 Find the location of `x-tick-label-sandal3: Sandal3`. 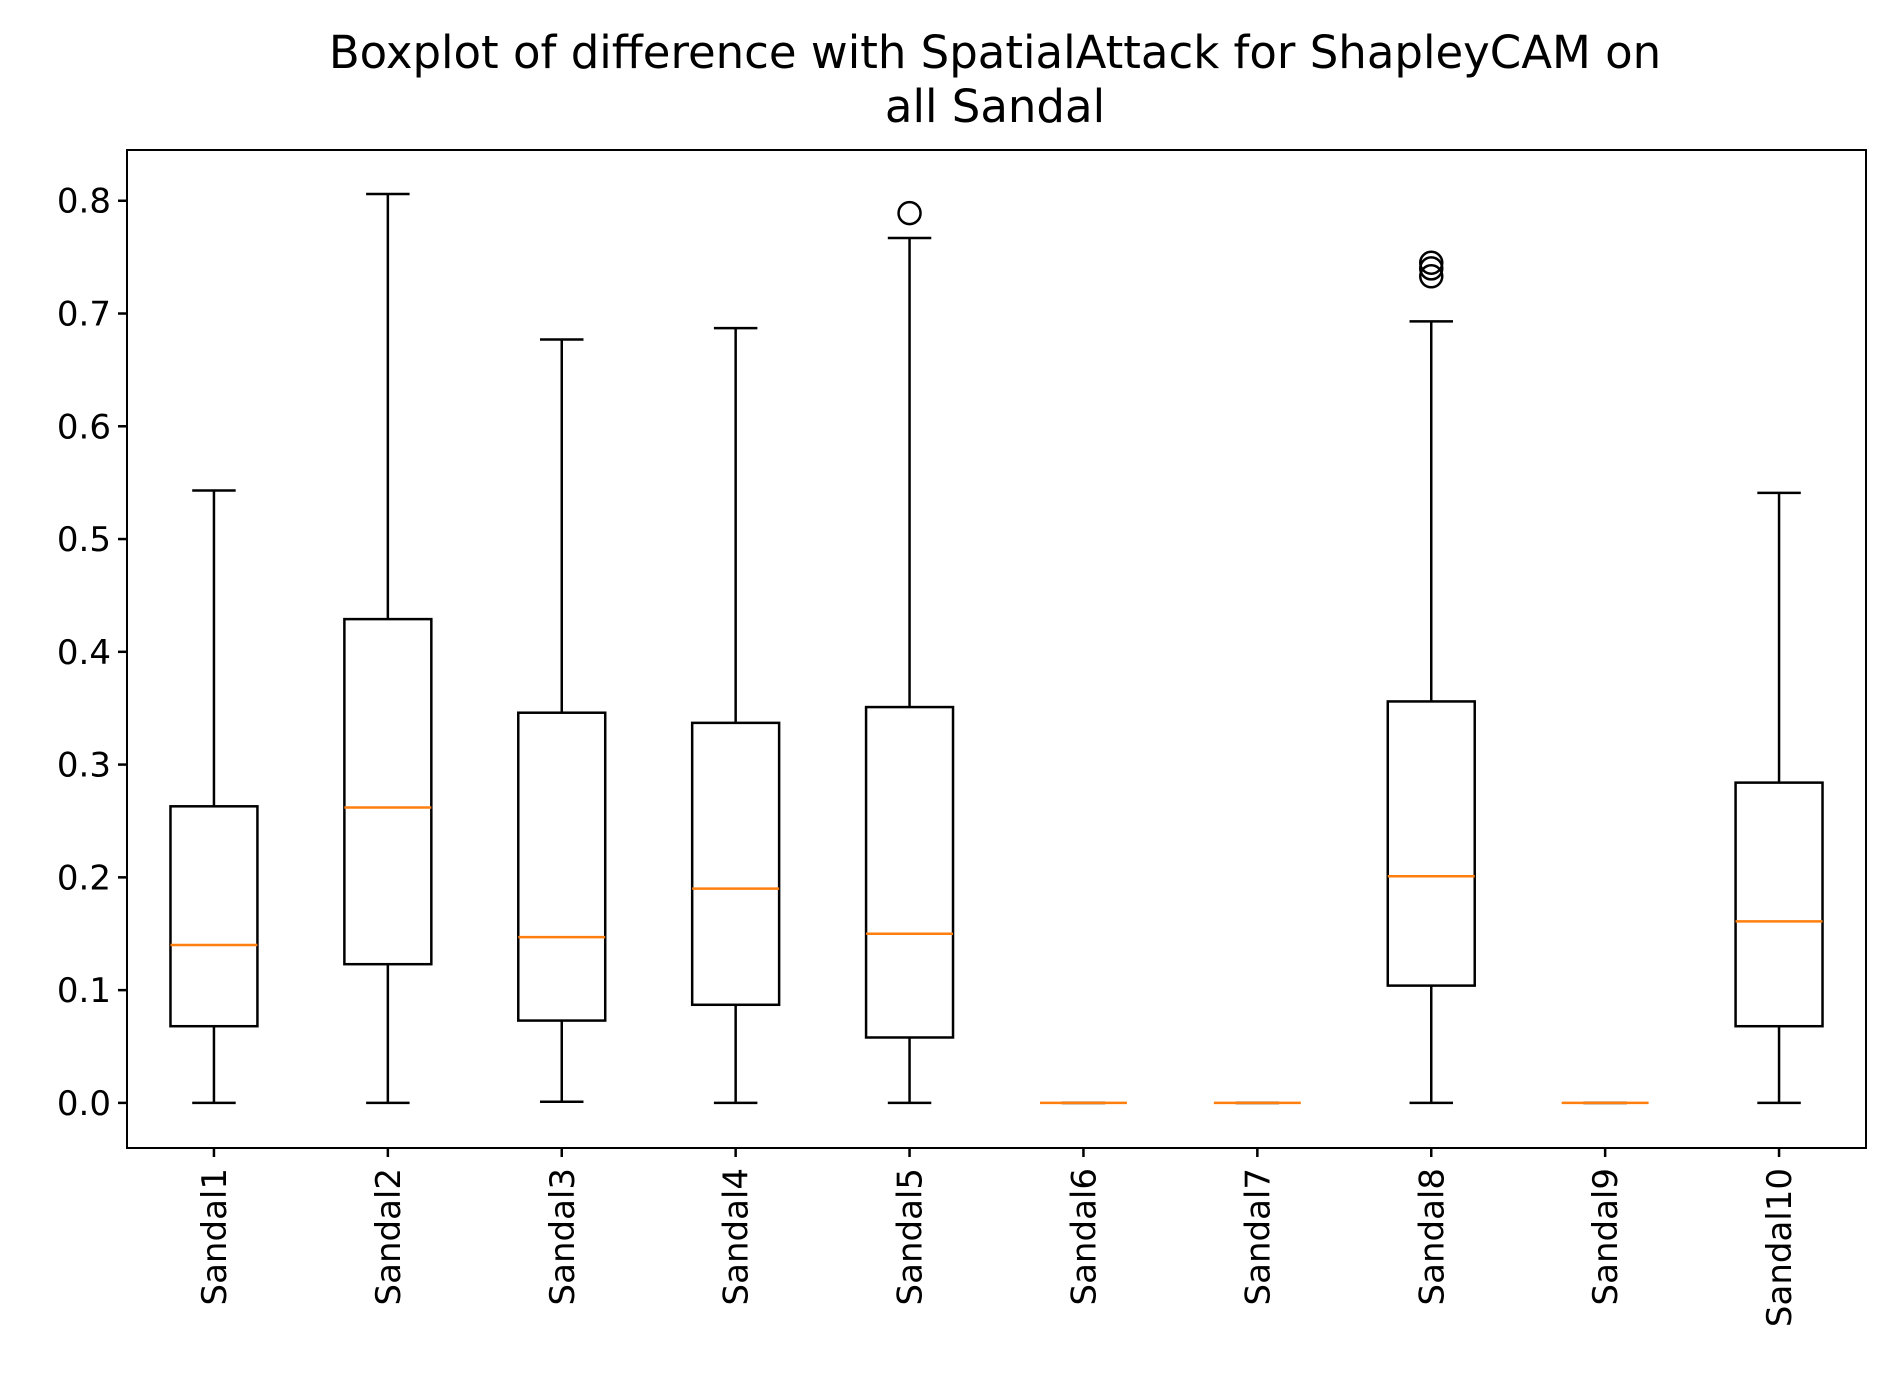

x-tick-label-sandal3: Sandal3 is located at coordinates (563, 1236).